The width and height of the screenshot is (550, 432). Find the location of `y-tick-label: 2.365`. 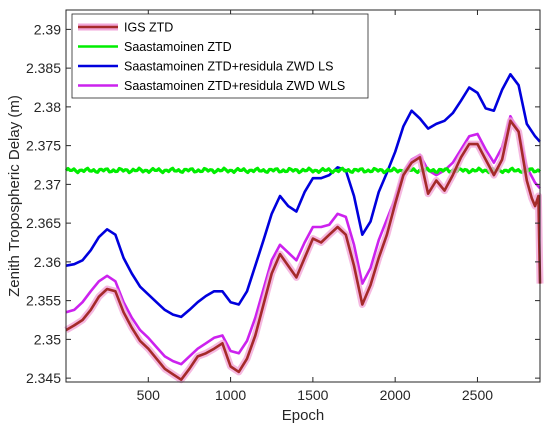

y-tick-label: 2.365 is located at coordinates (43, 223).